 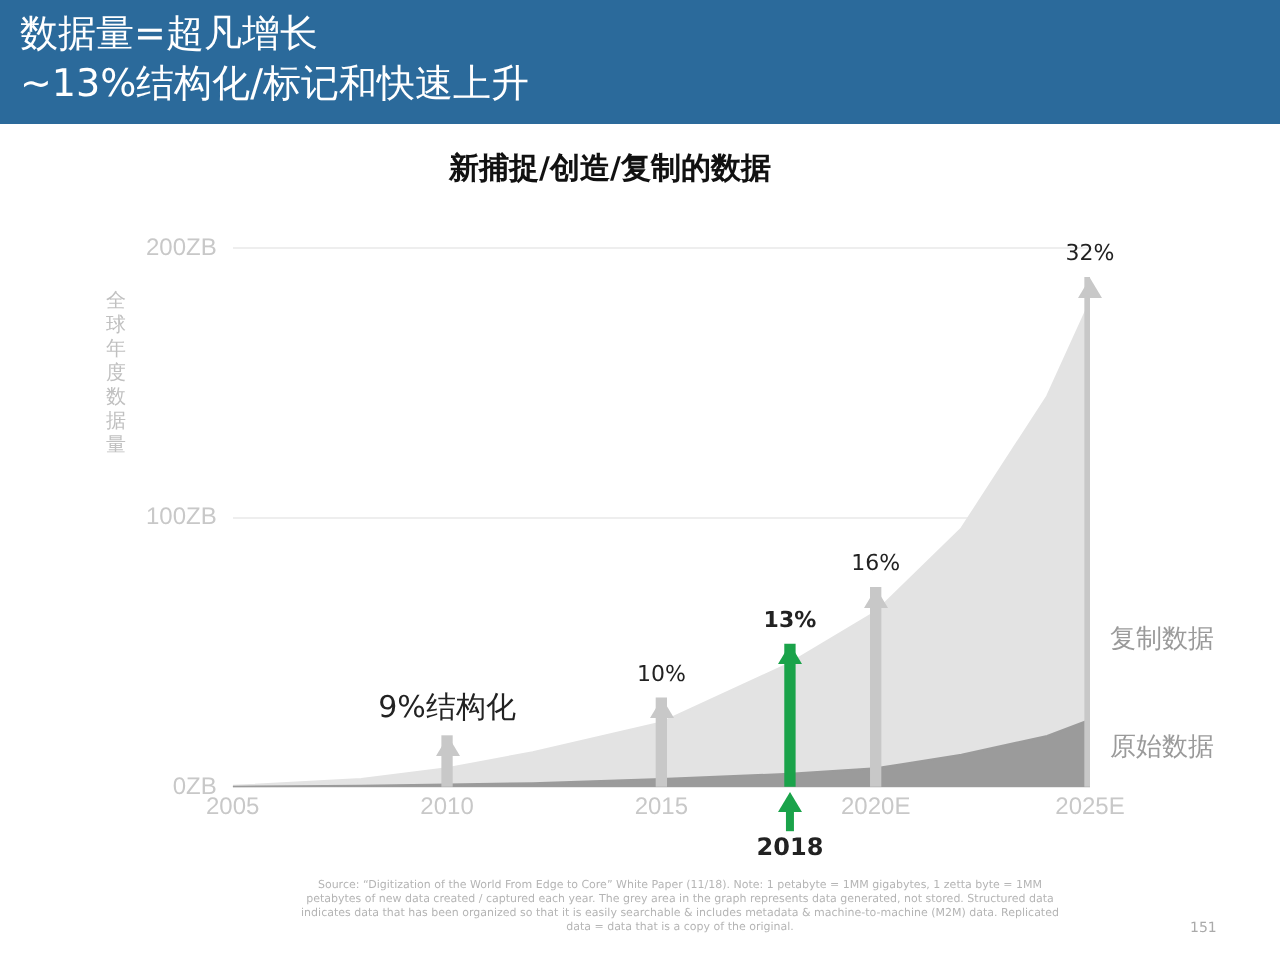 I want to click on ref-line-label: 2018, so click(x=790, y=847).